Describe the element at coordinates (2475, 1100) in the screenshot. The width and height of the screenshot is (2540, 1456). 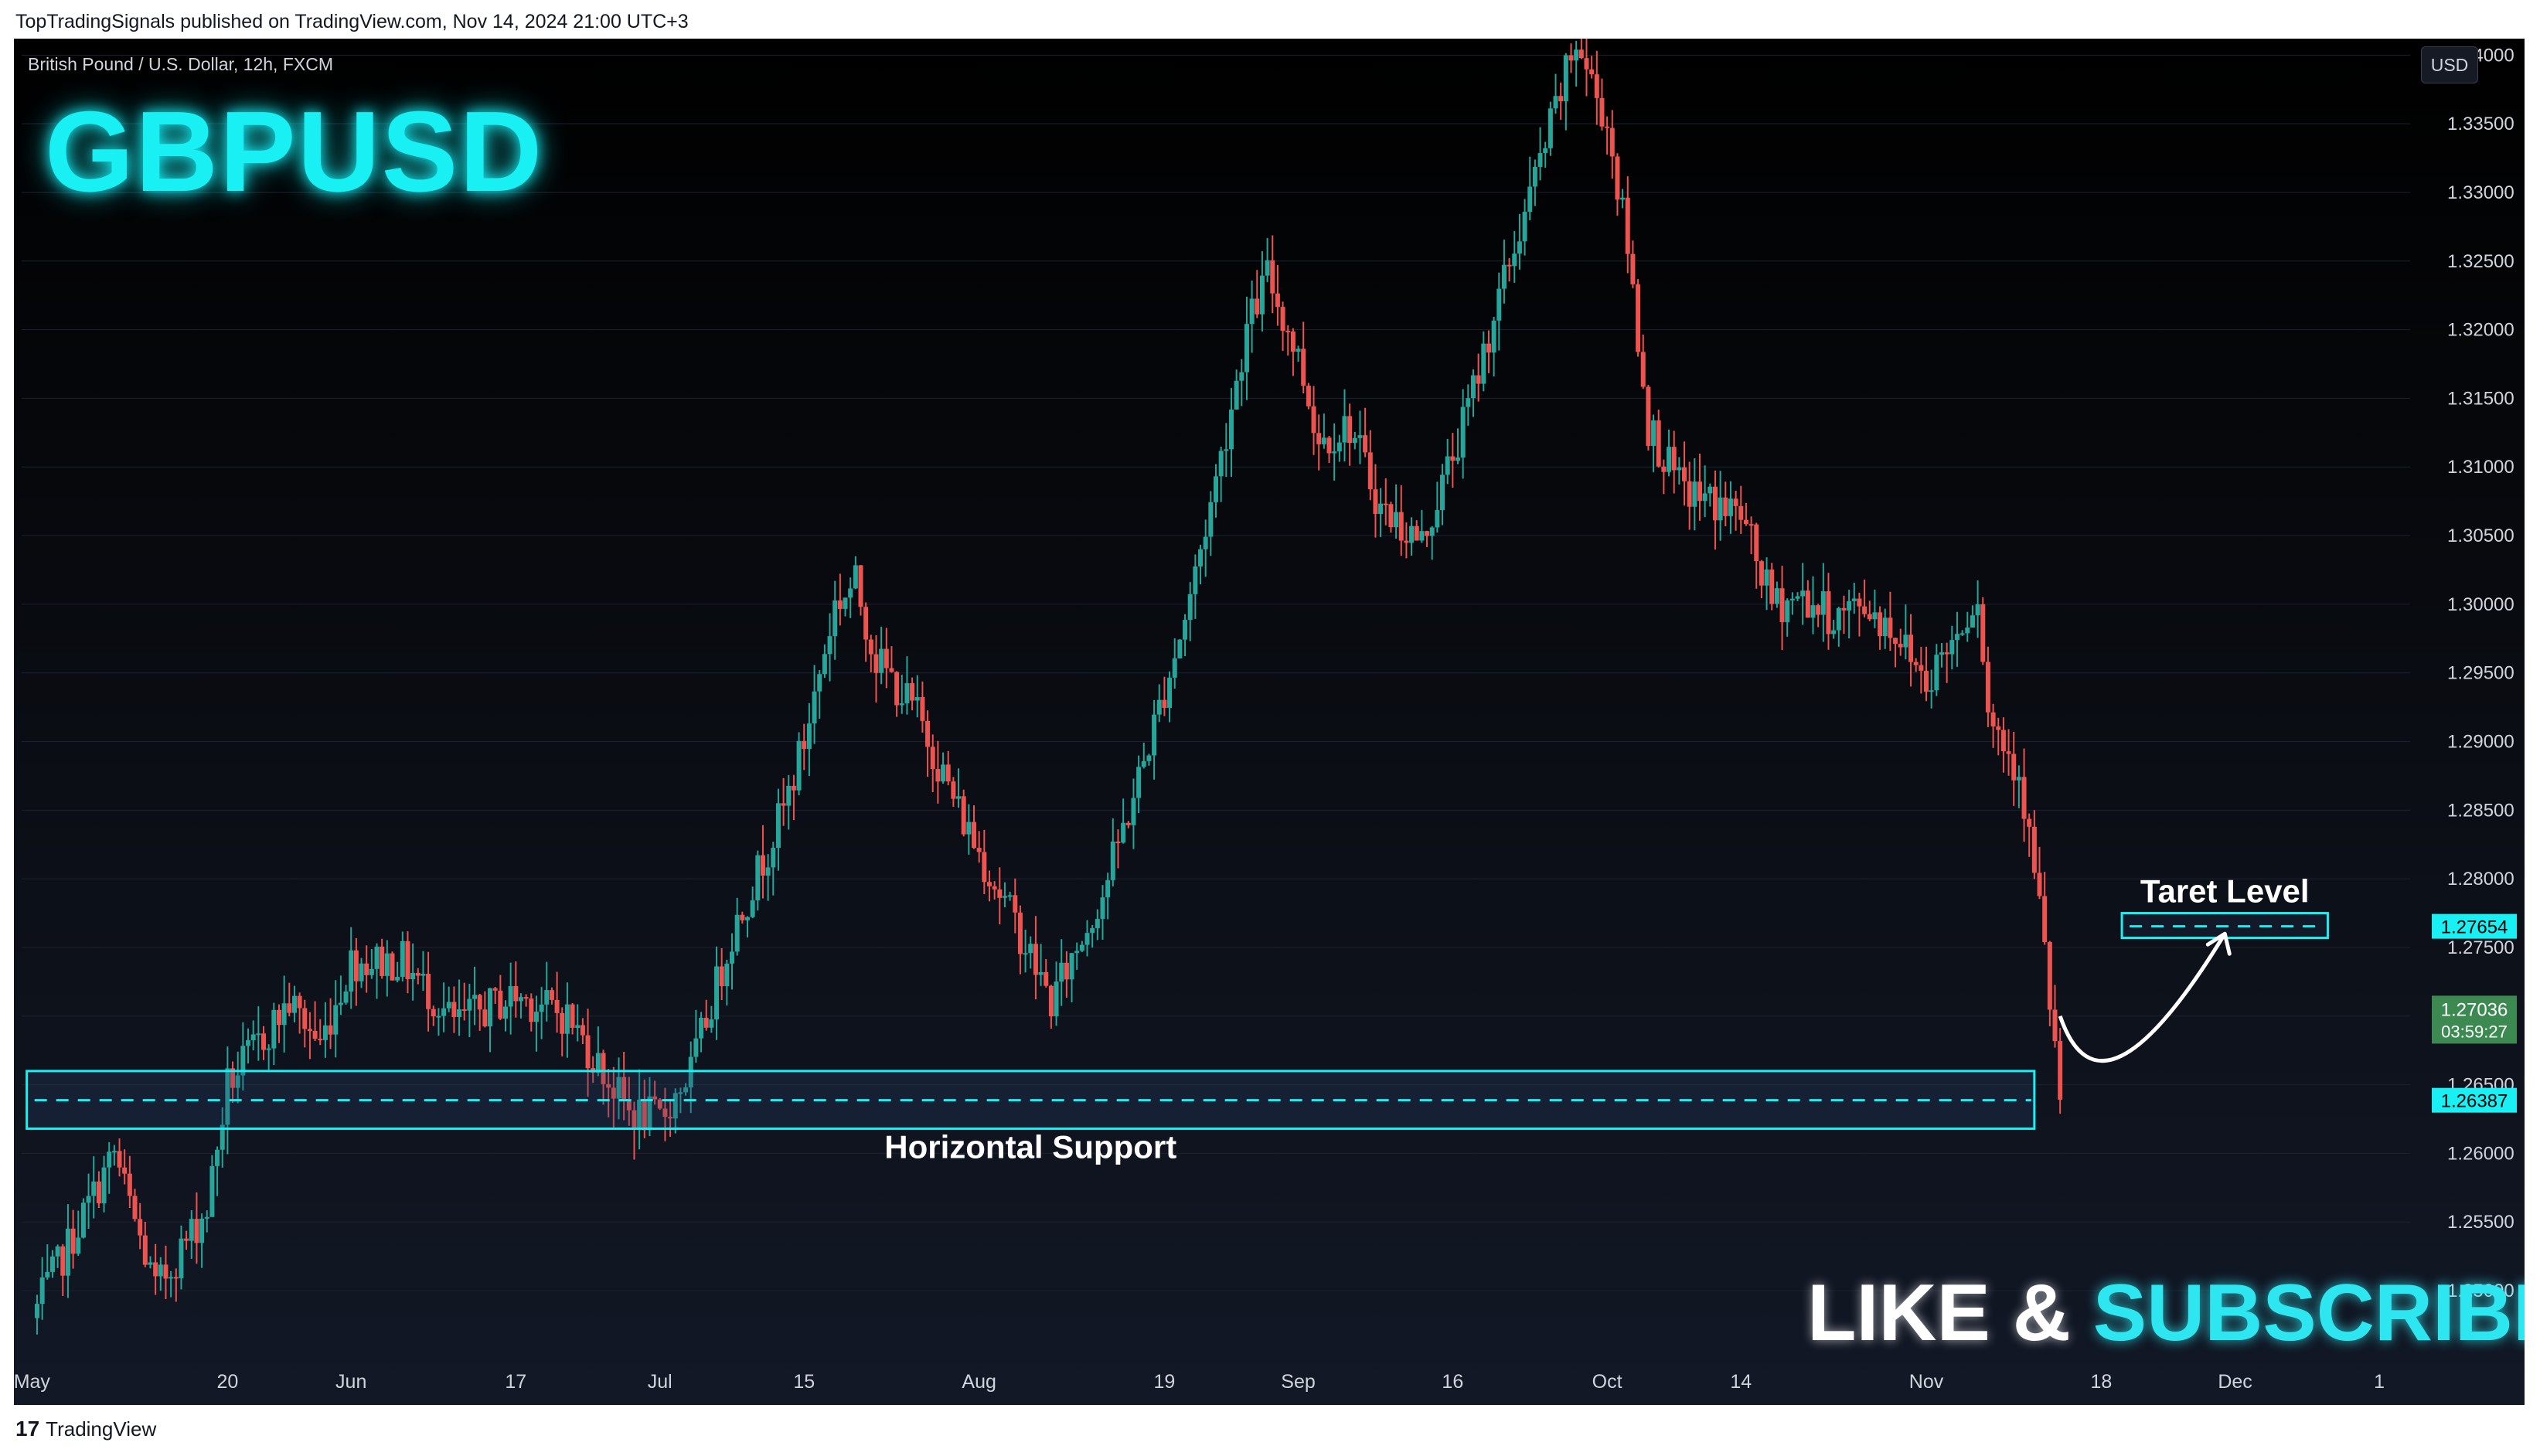
I see `support-price-tag-bg` at that location.